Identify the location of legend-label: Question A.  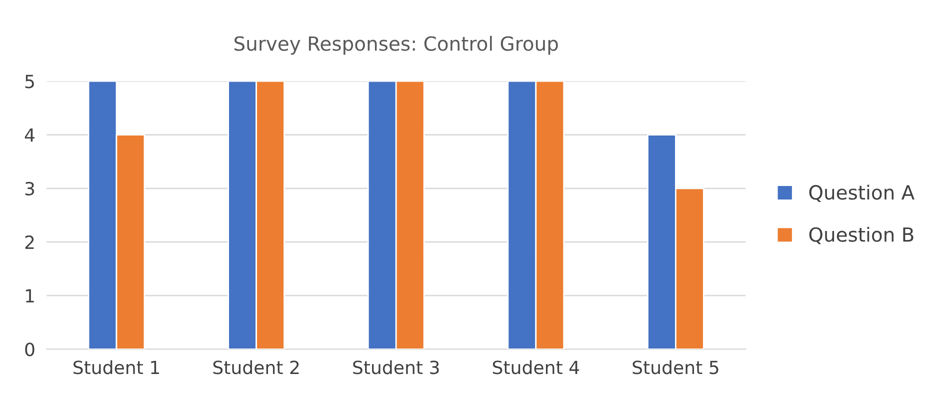
(861, 193).